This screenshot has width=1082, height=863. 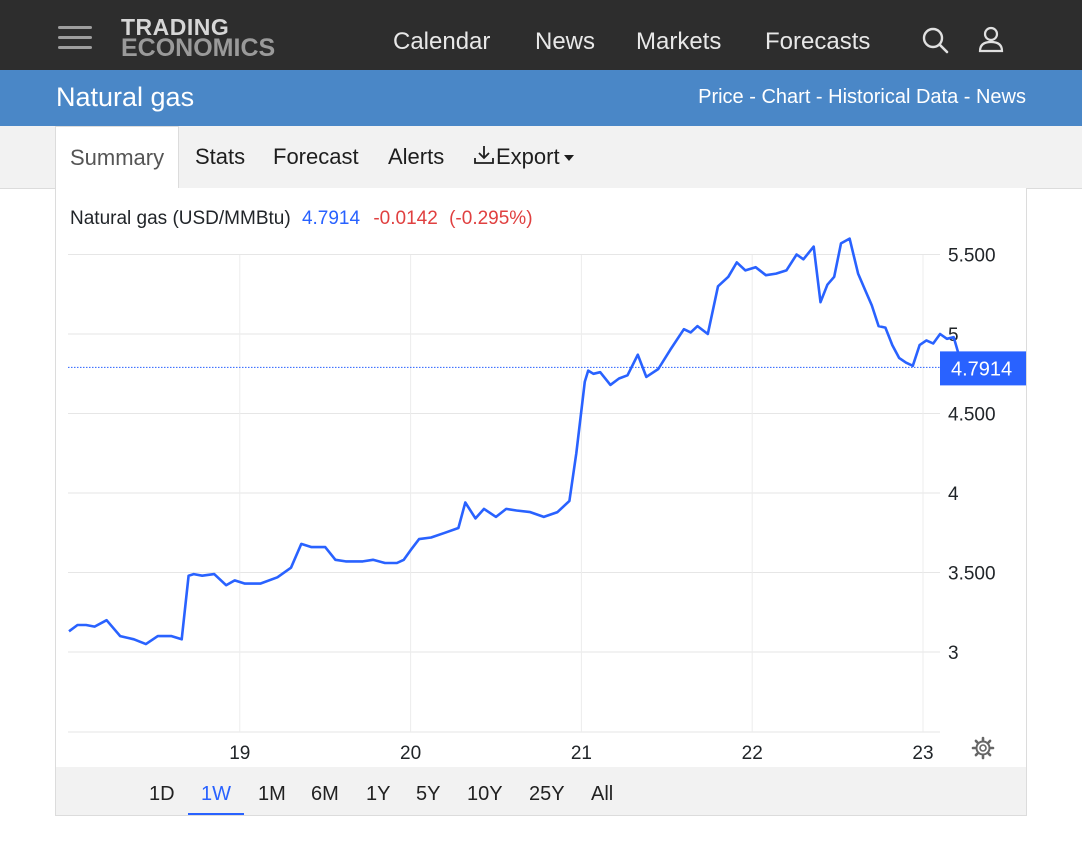 What do you see at coordinates (410, 753) in the screenshot?
I see `x-tick-label: 20` at bounding box center [410, 753].